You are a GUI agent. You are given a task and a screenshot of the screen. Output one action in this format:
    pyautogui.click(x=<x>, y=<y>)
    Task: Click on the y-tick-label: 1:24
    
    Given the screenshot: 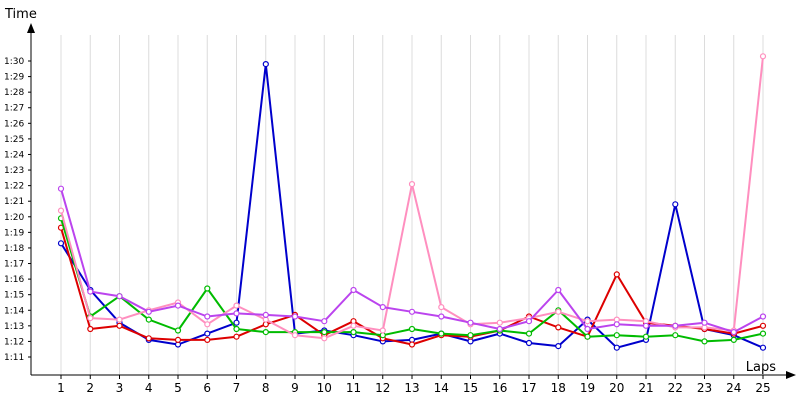 What is the action you would take?
    pyautogui.click(x=14, y=155)
    